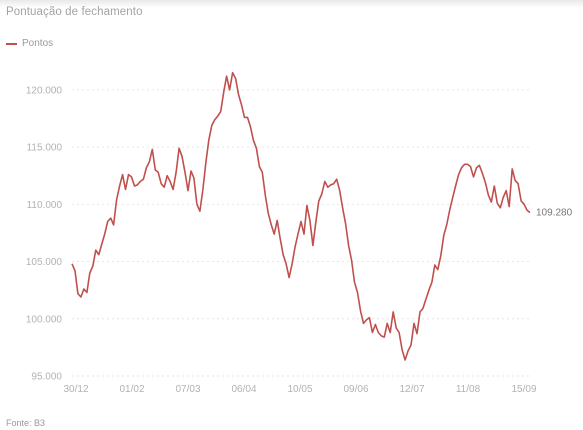 This screenshot has height=430, width=583. I want to click on y-tick-label: 110.000, so click(45, 205).